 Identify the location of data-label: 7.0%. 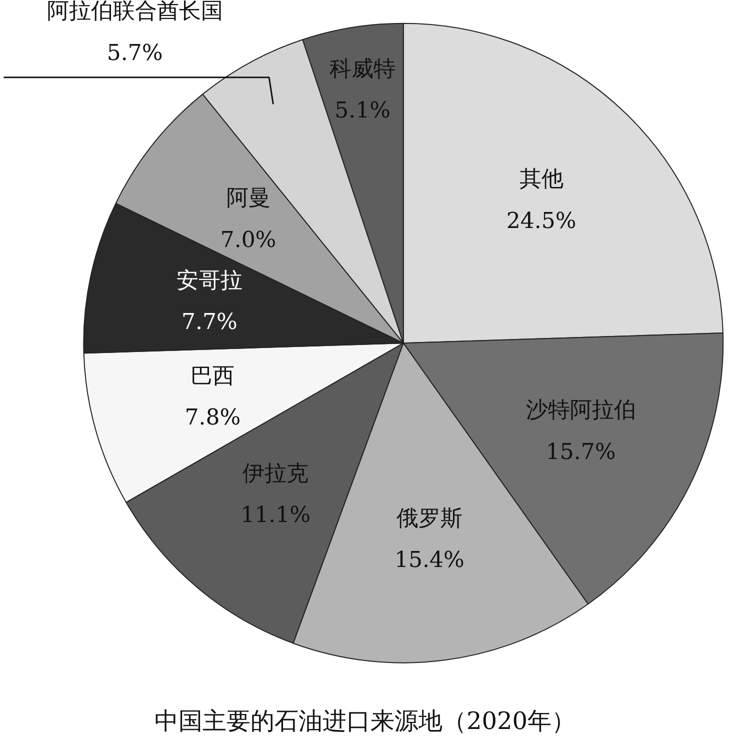
(248, 240).